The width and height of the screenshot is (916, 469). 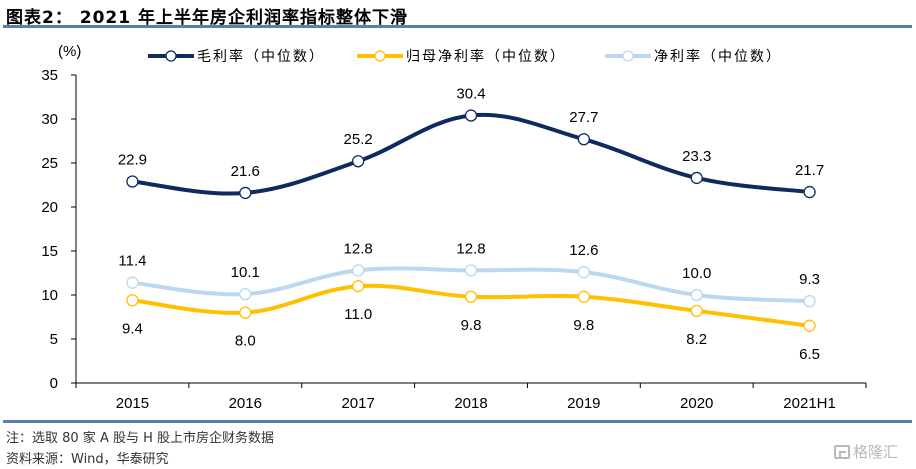 What do you see at coordinates (457, 421) in the screenshot?
I see `footer-divider` at bounding box center [457, 421].